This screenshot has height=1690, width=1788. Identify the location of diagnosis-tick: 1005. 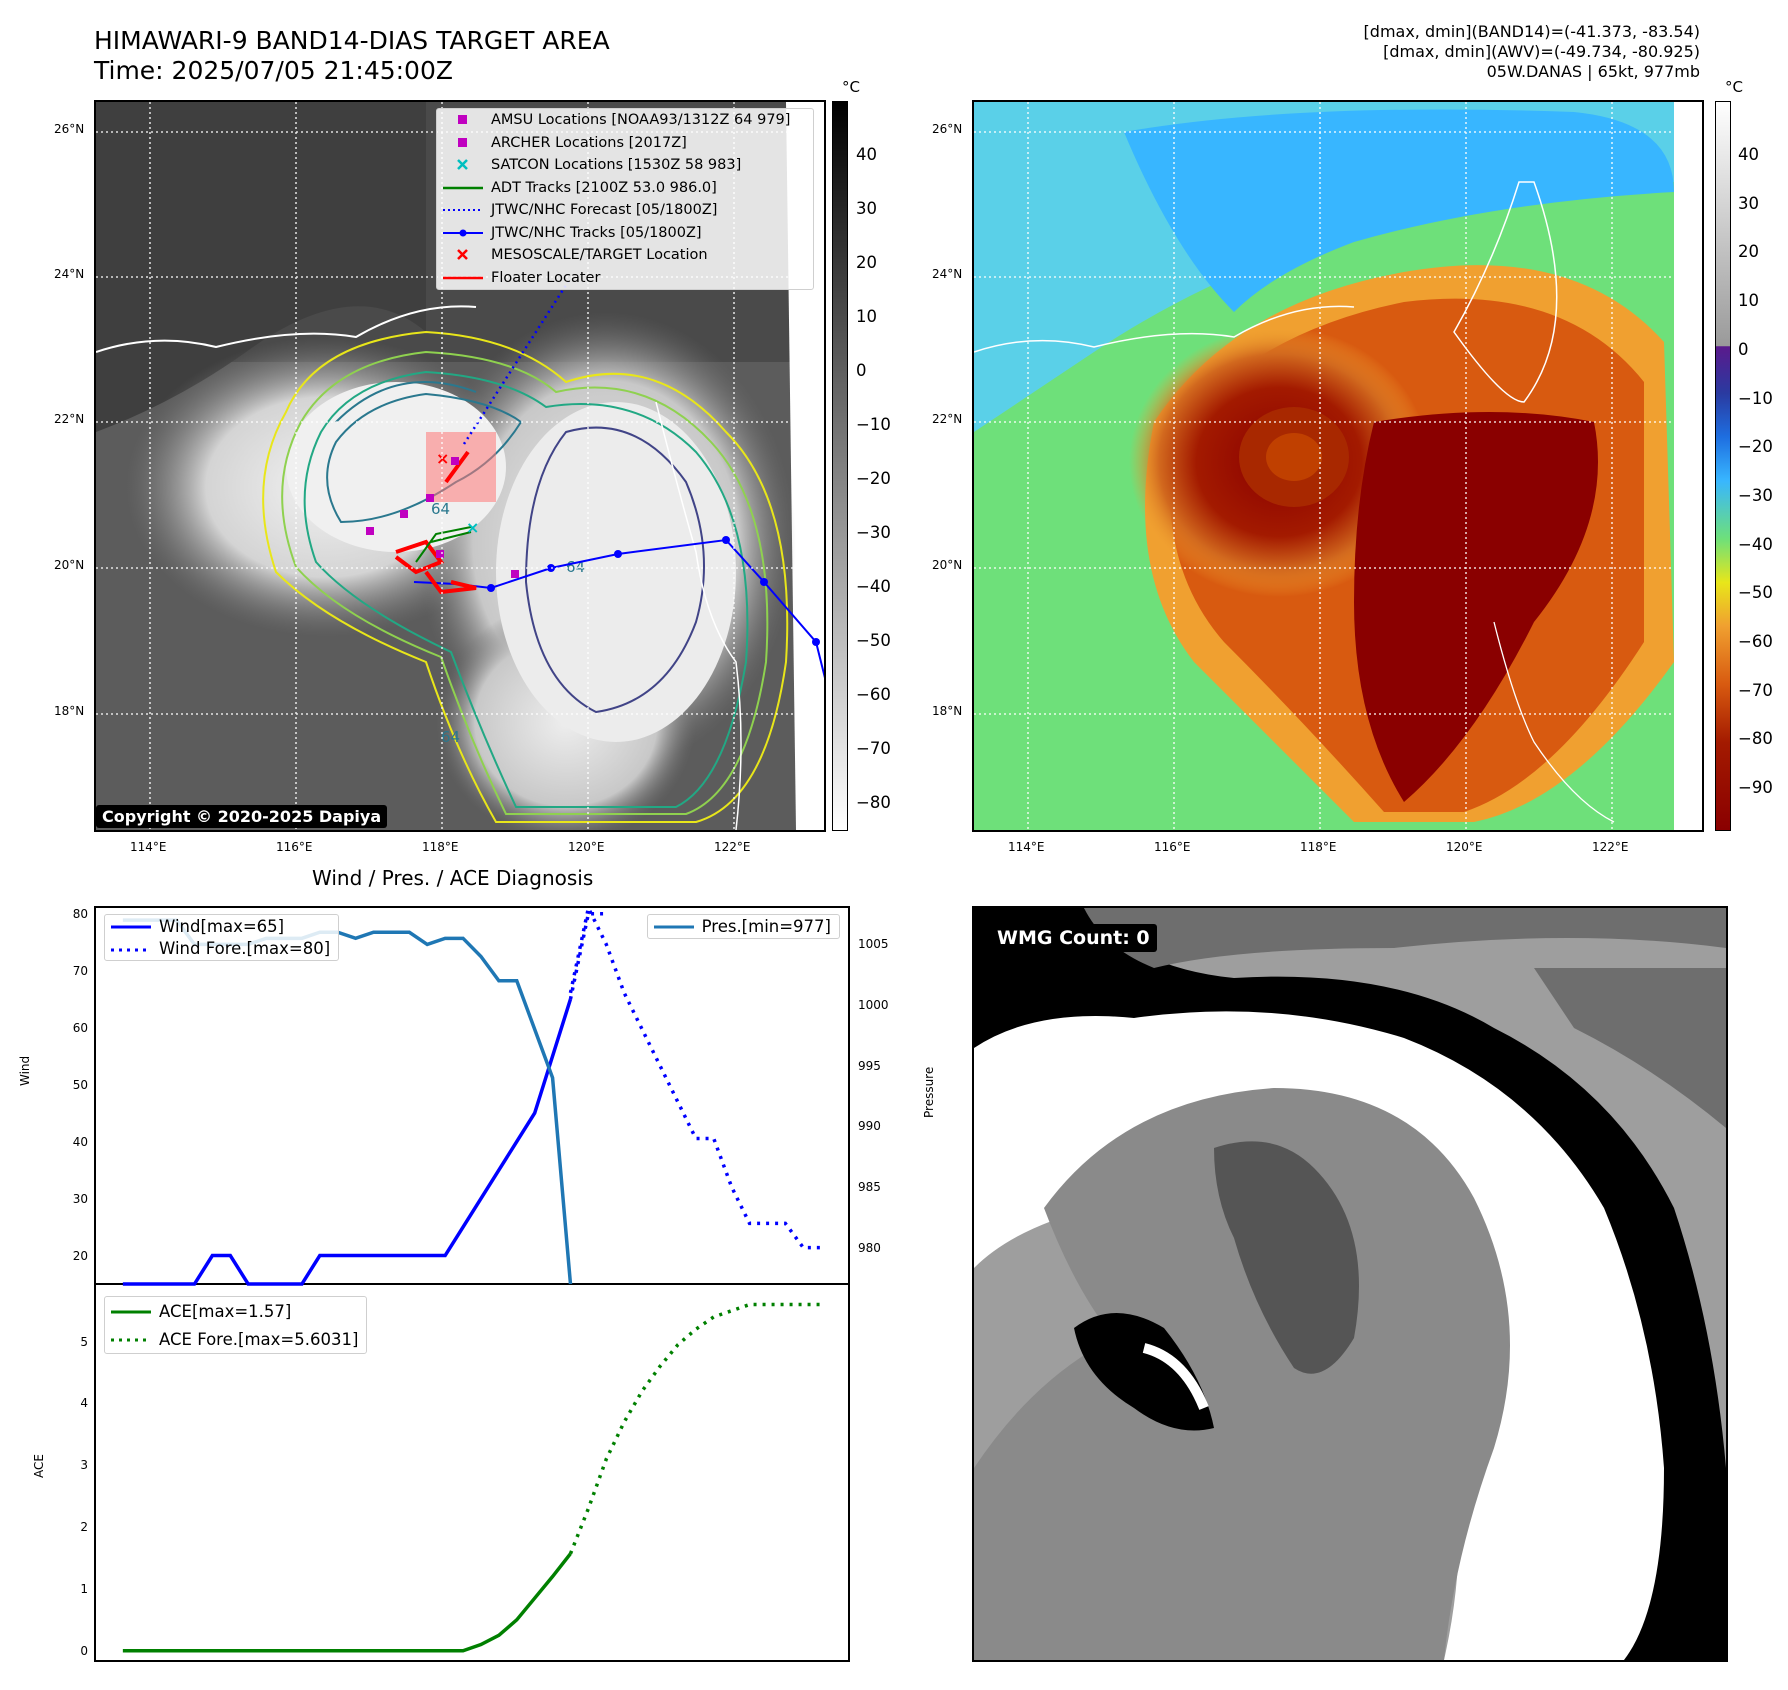
(873, 944).